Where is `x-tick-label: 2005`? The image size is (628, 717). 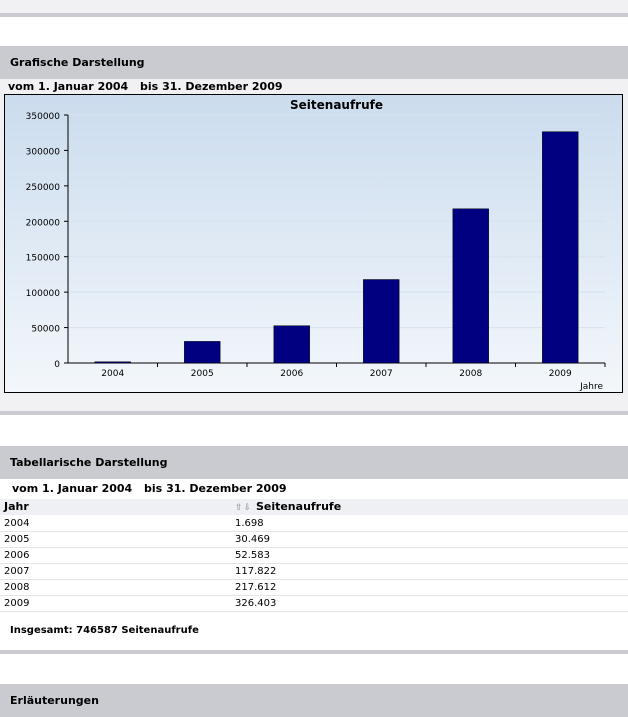 x-tick-label: 2005 is located at coordinates (202, 374).